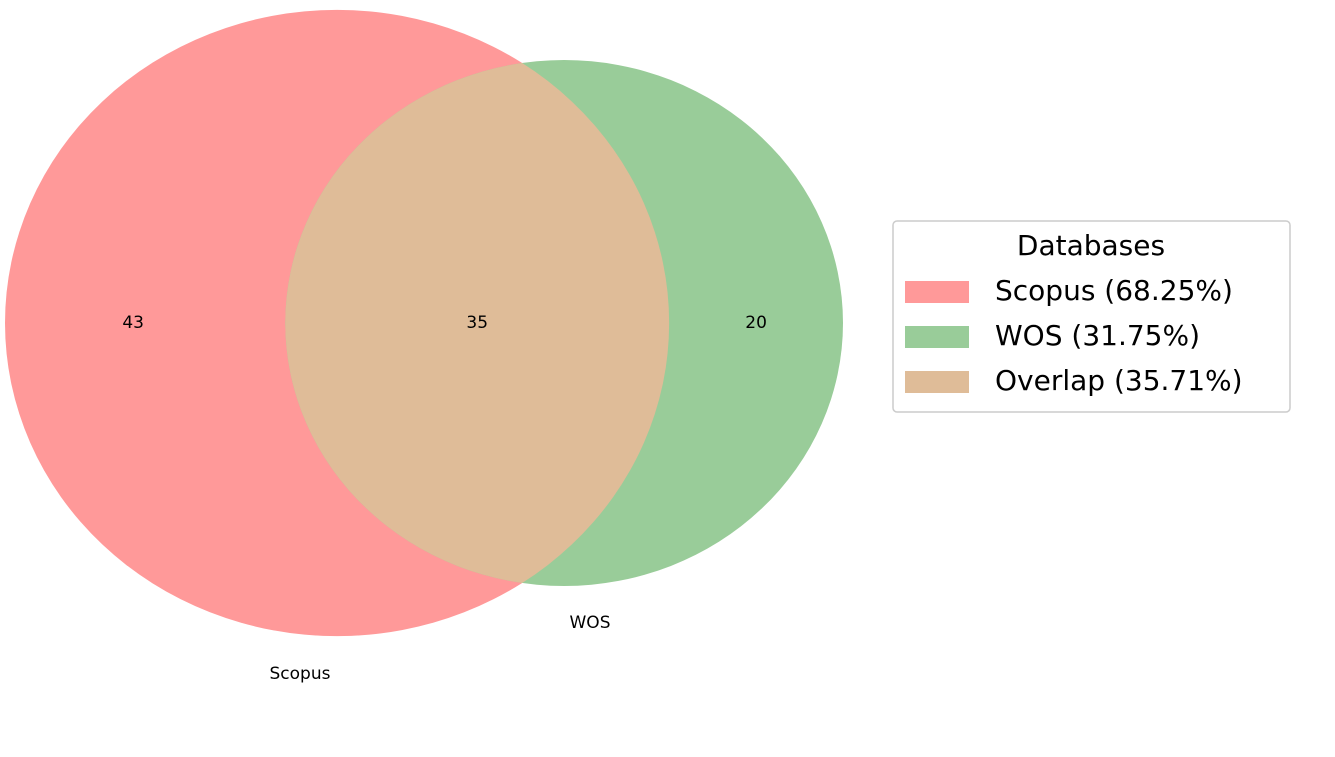 The width and height of the screenshot is (1335, 757). I want to click on legend-label: Scopus (68.25%), so click(1114, 290).